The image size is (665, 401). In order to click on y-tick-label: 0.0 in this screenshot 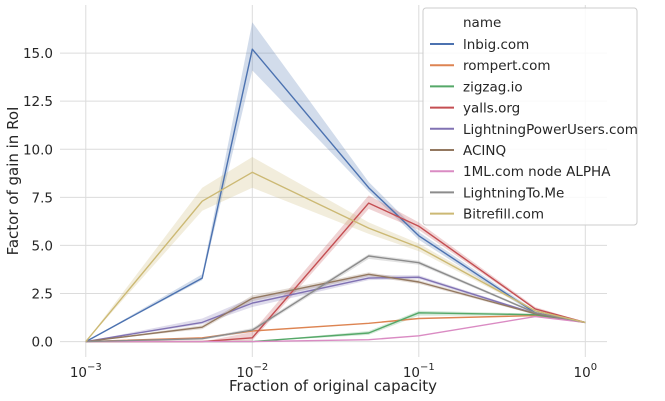, I will do `click(42, 343)`.